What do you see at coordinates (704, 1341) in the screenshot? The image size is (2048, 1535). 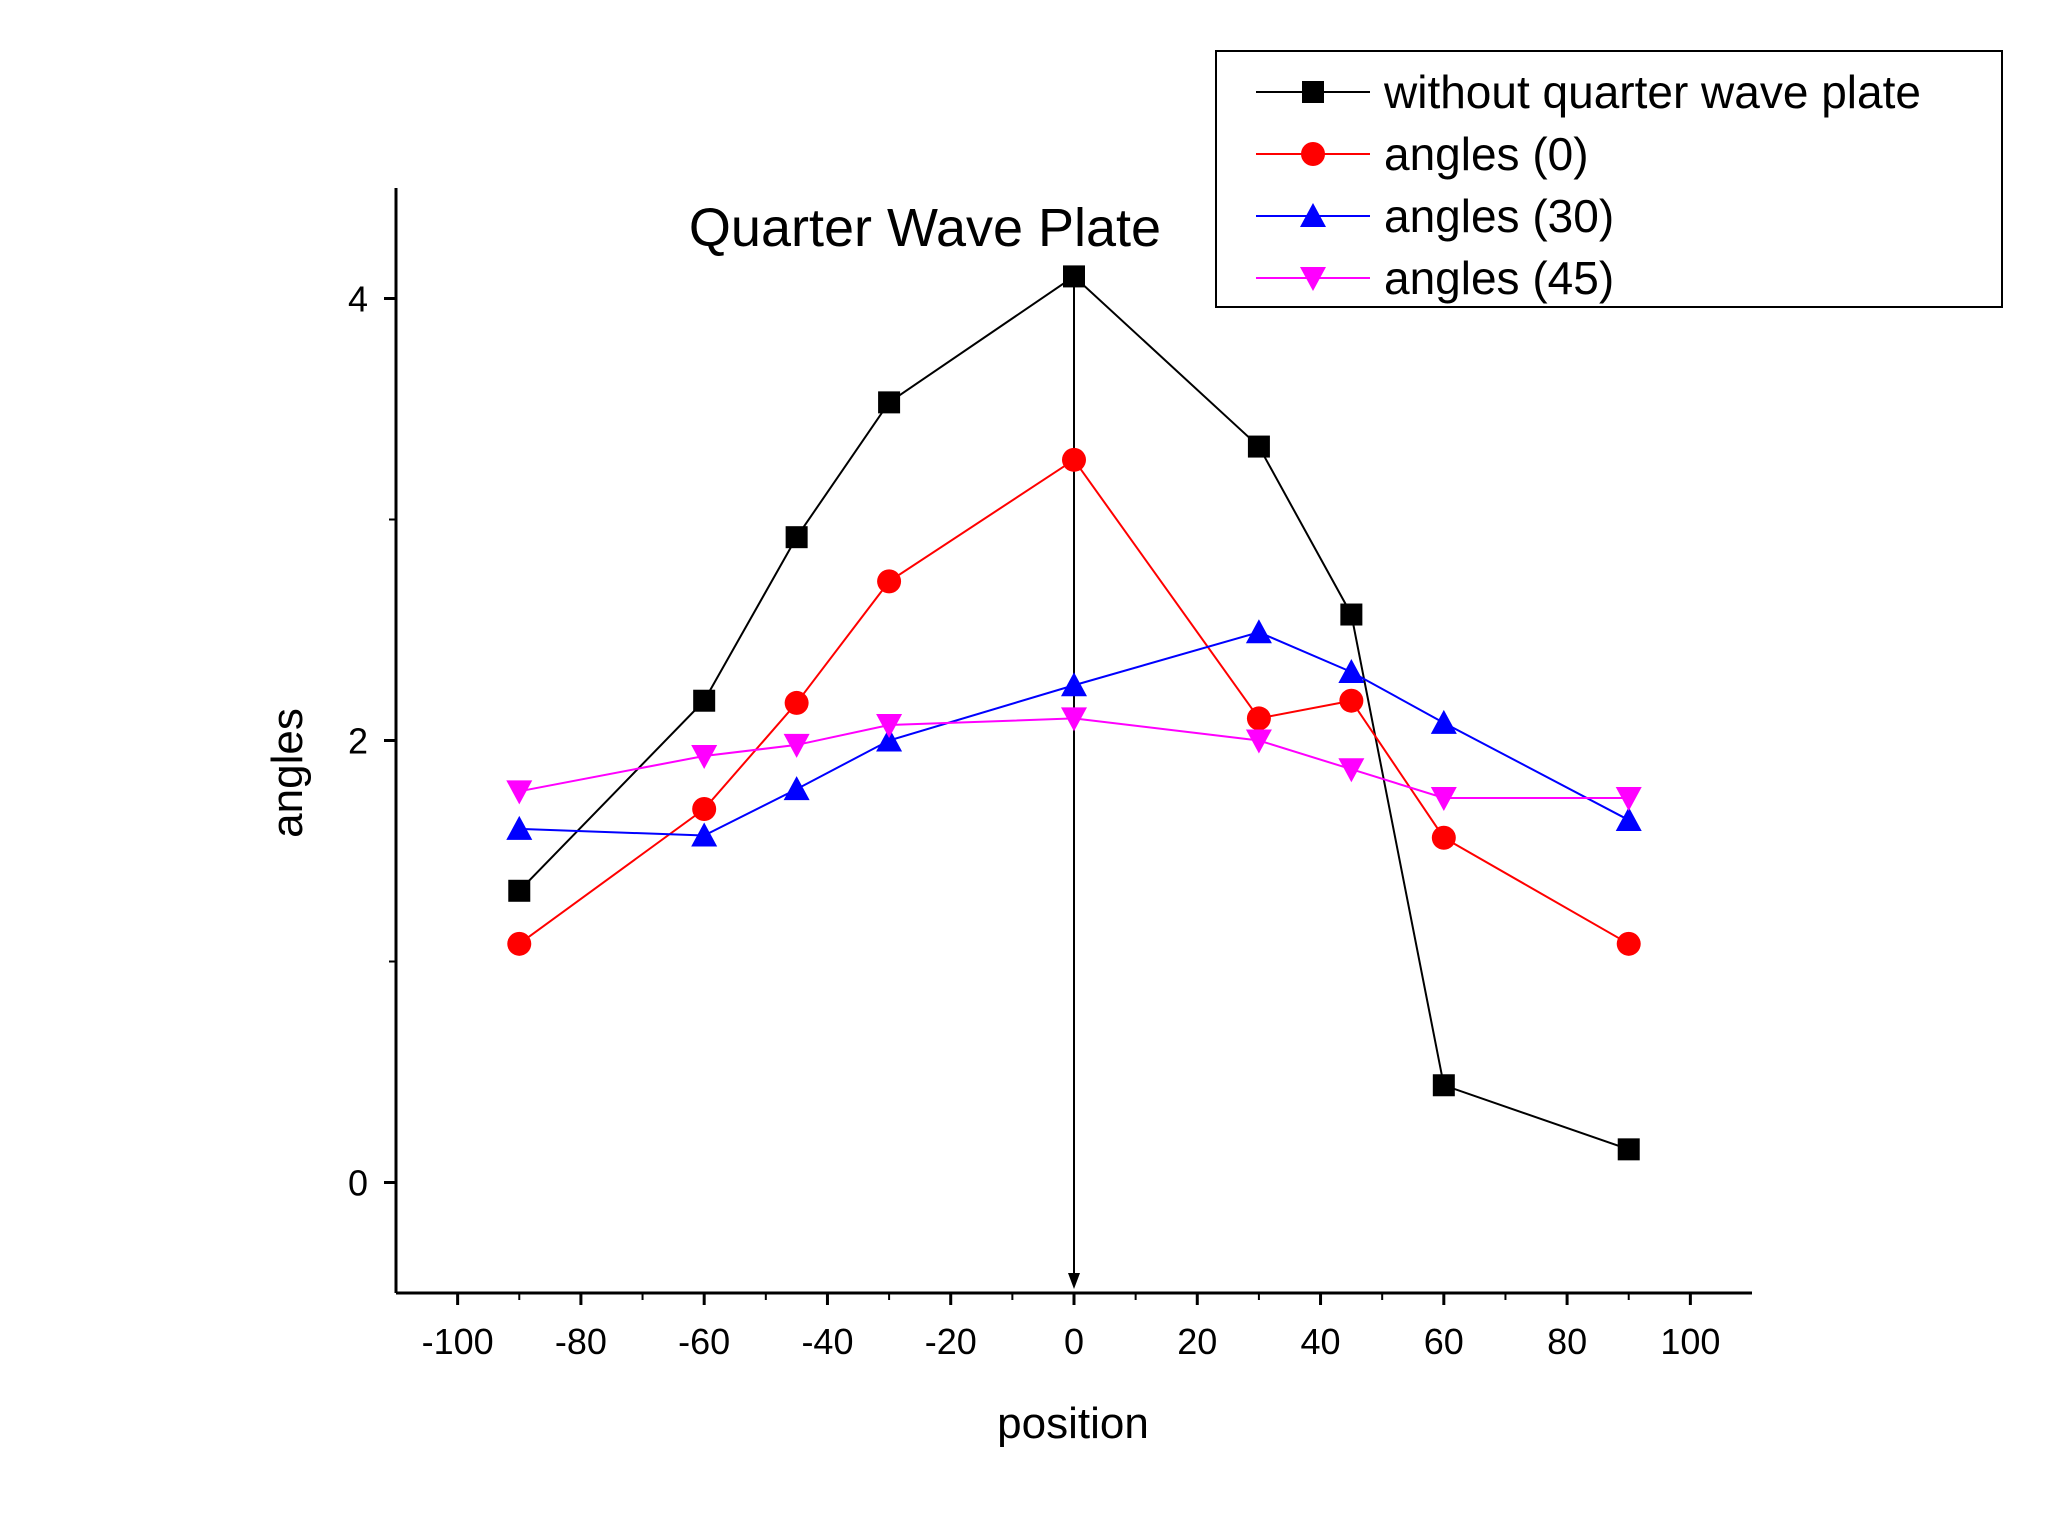 I see `x-tick-label: -60` at bounding box center [704, 1341].